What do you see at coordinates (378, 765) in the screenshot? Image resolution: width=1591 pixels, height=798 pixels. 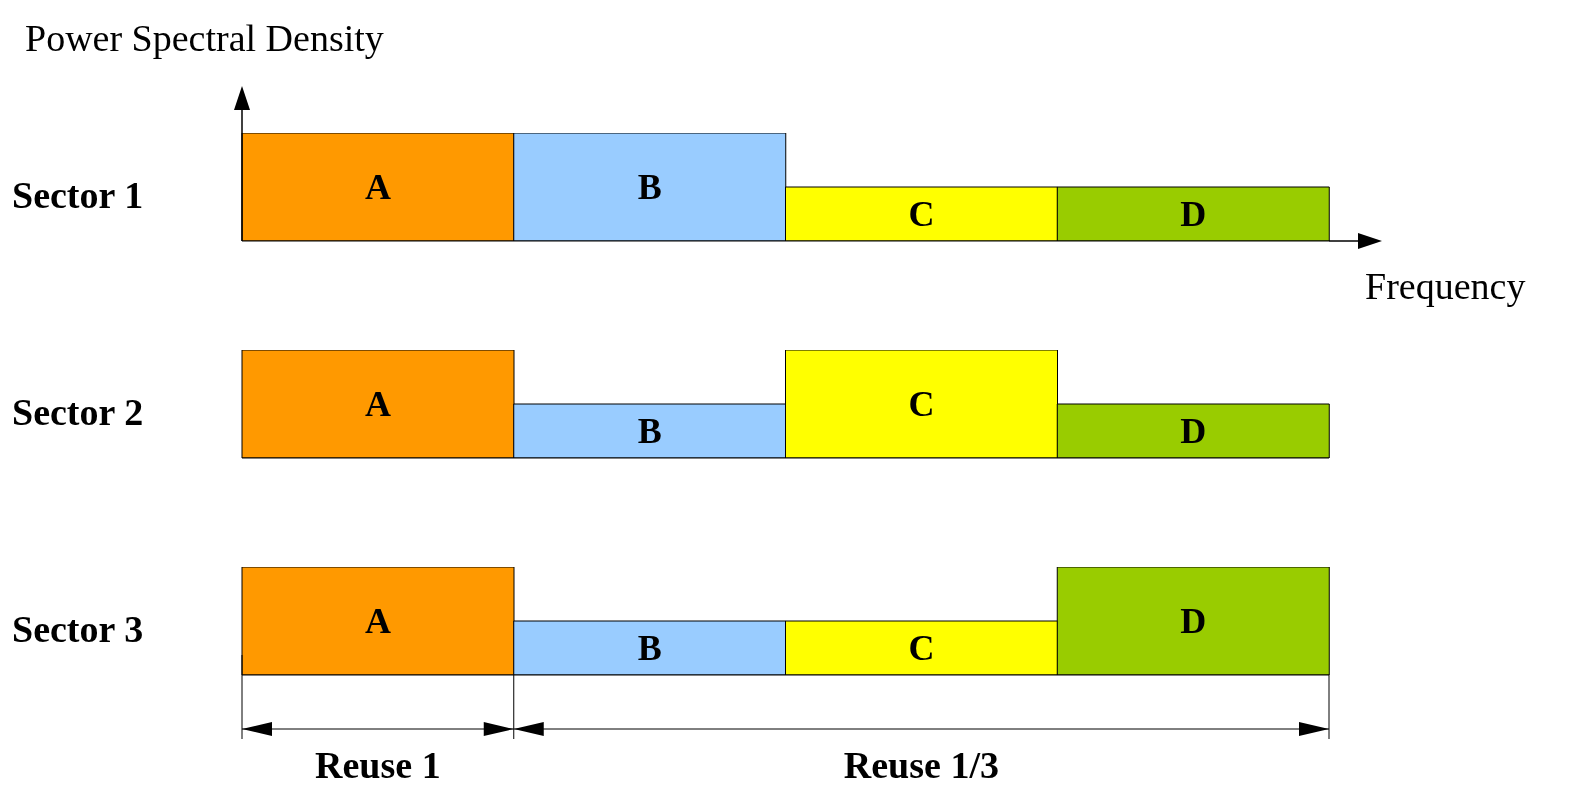 I see `text: Reuse 1` at bounding box center [378, 765].